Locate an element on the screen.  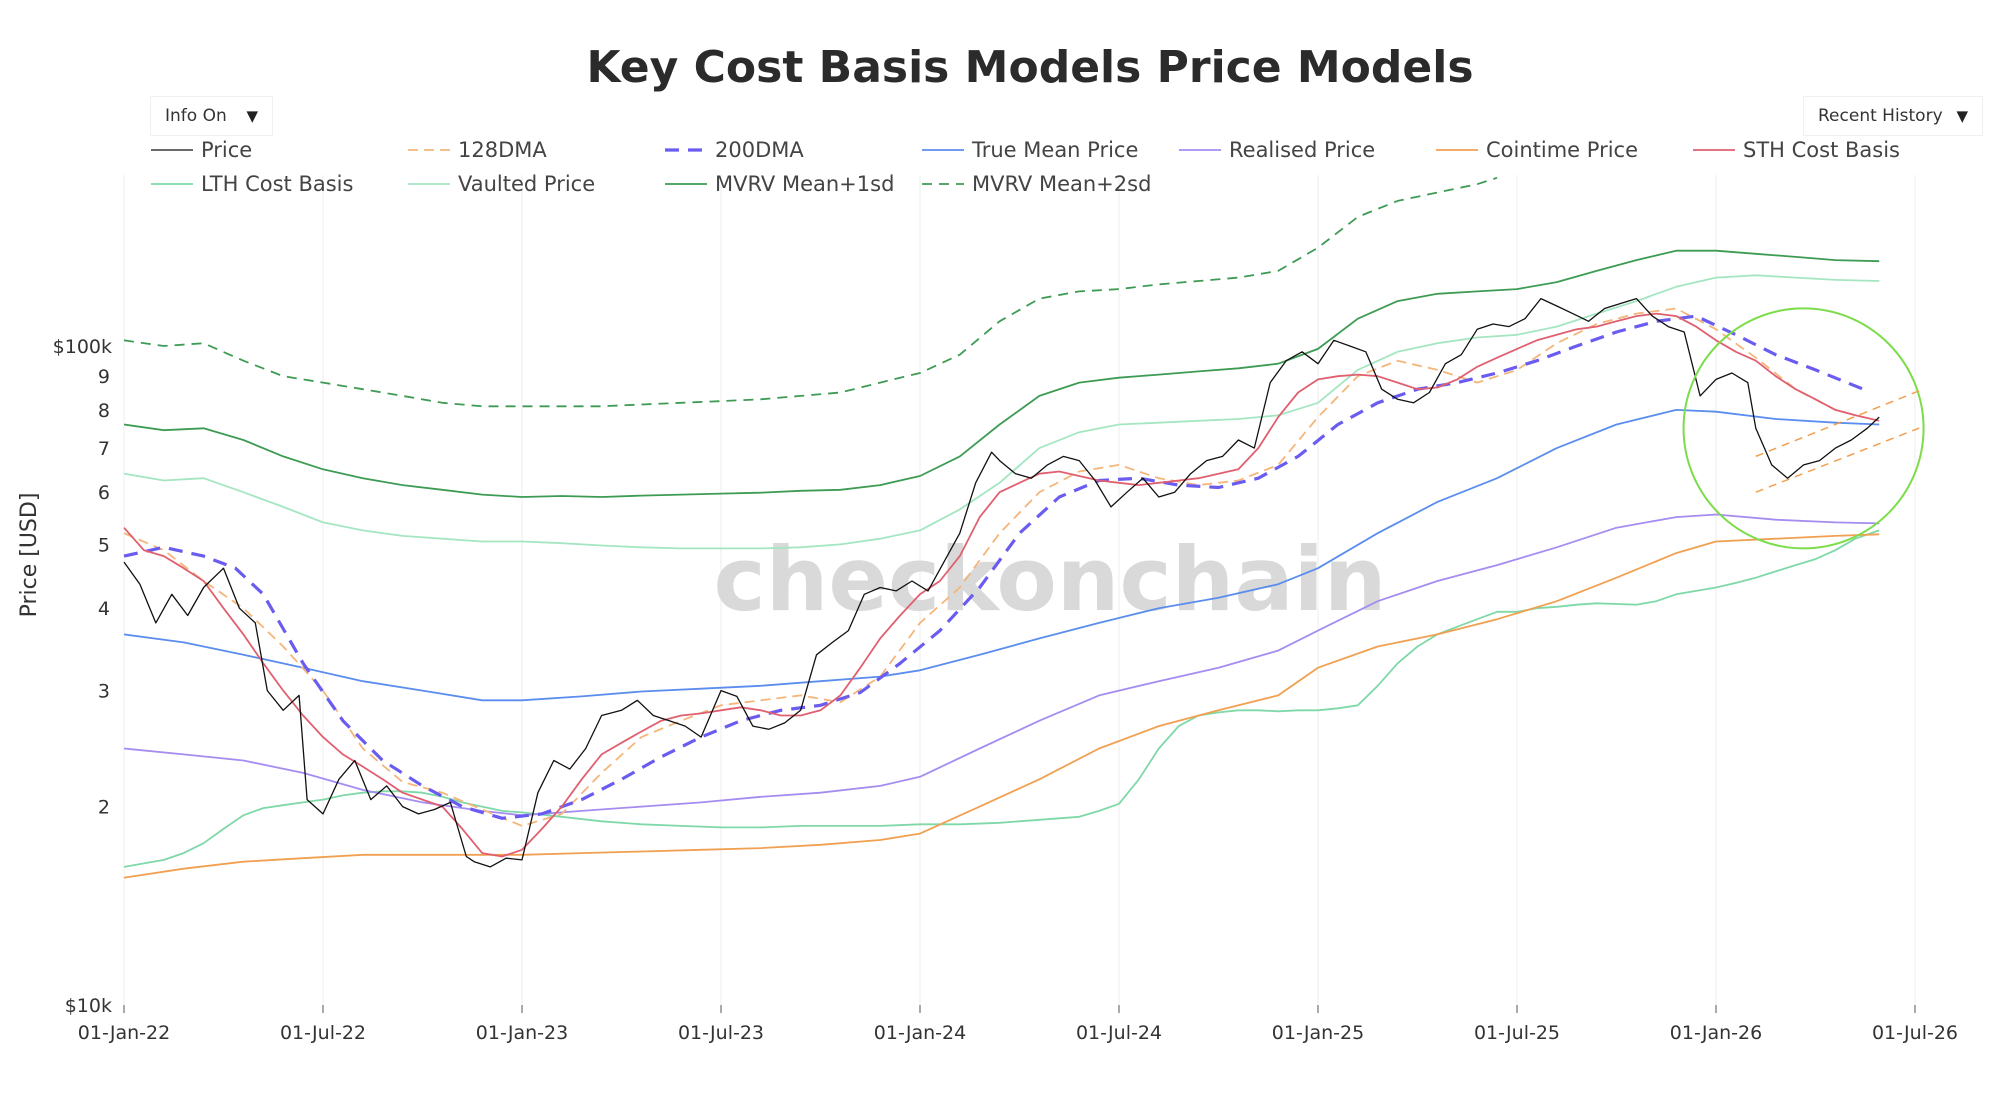
legend-label: MVRV Mean+2sd is located at coordinates (1061, 184).